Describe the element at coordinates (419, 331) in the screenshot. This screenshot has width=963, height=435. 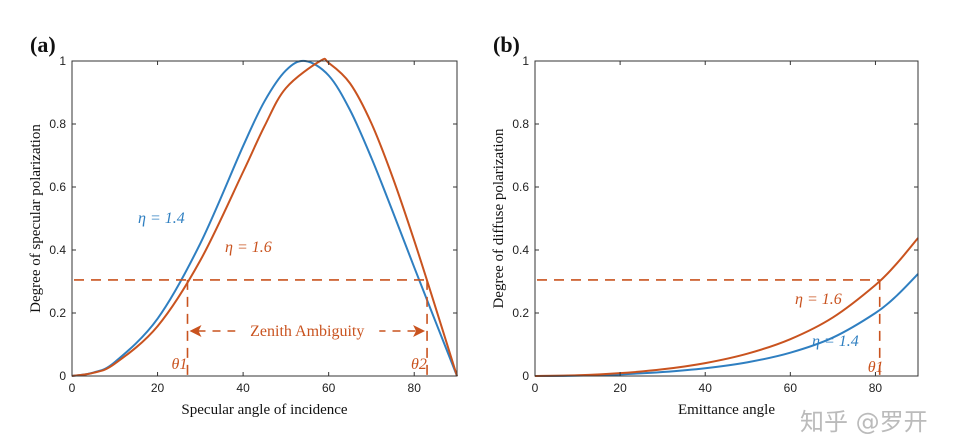
I see `arrowhead-right-icon` at that location.